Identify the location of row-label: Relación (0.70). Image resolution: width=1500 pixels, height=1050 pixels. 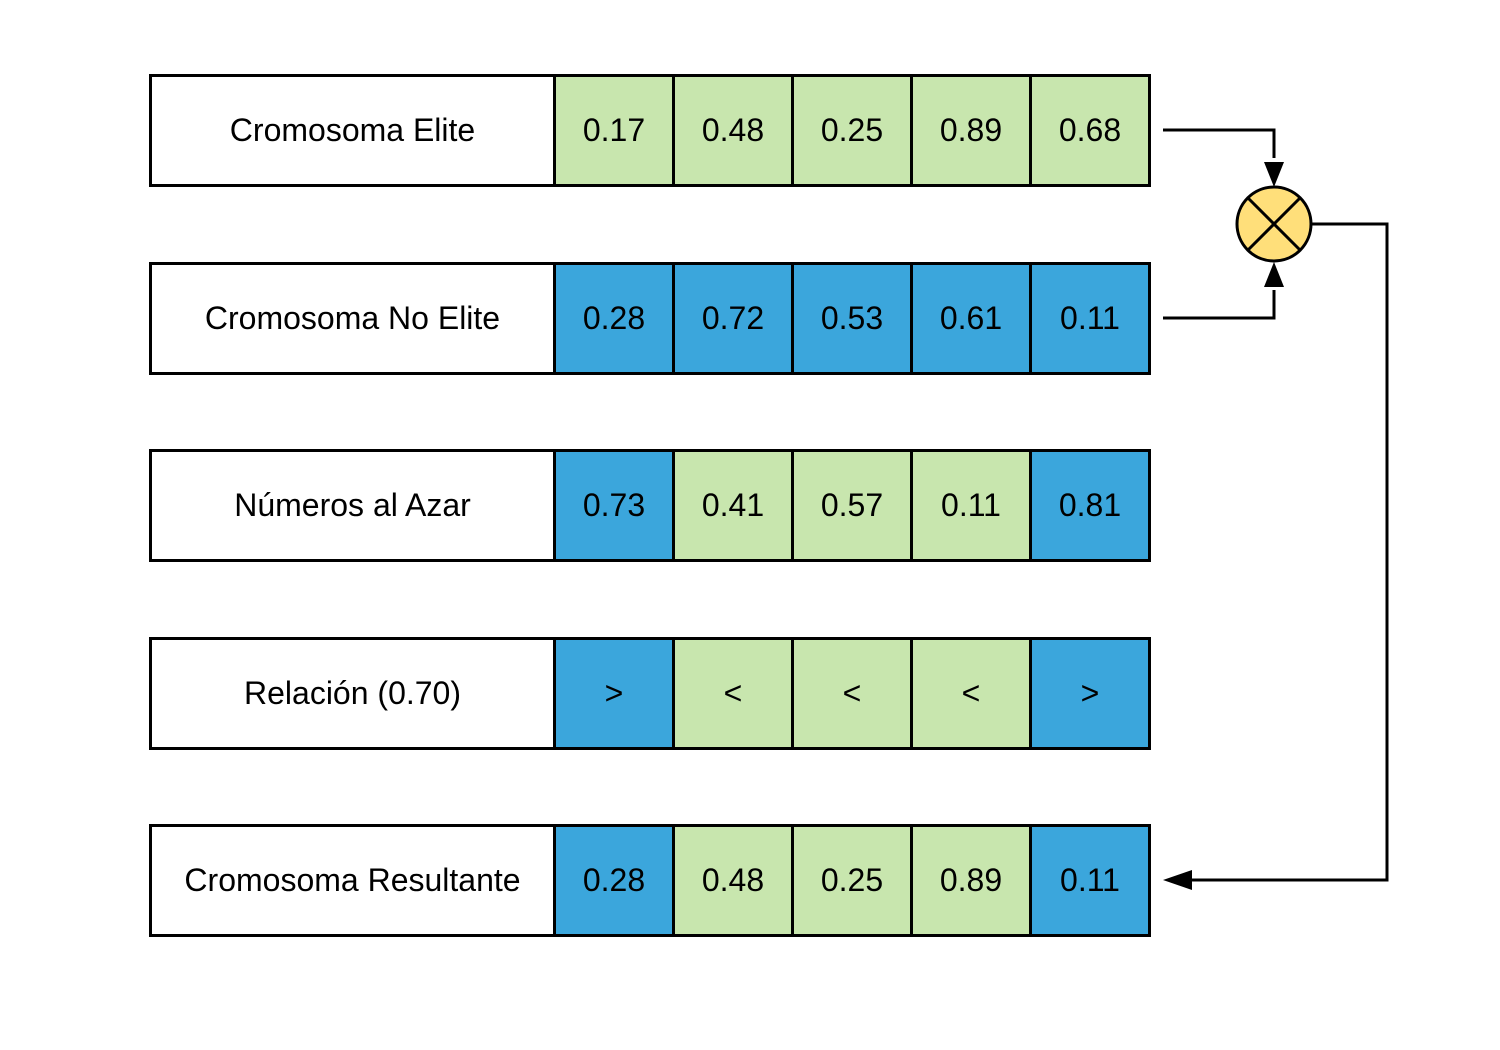
(352, 693).